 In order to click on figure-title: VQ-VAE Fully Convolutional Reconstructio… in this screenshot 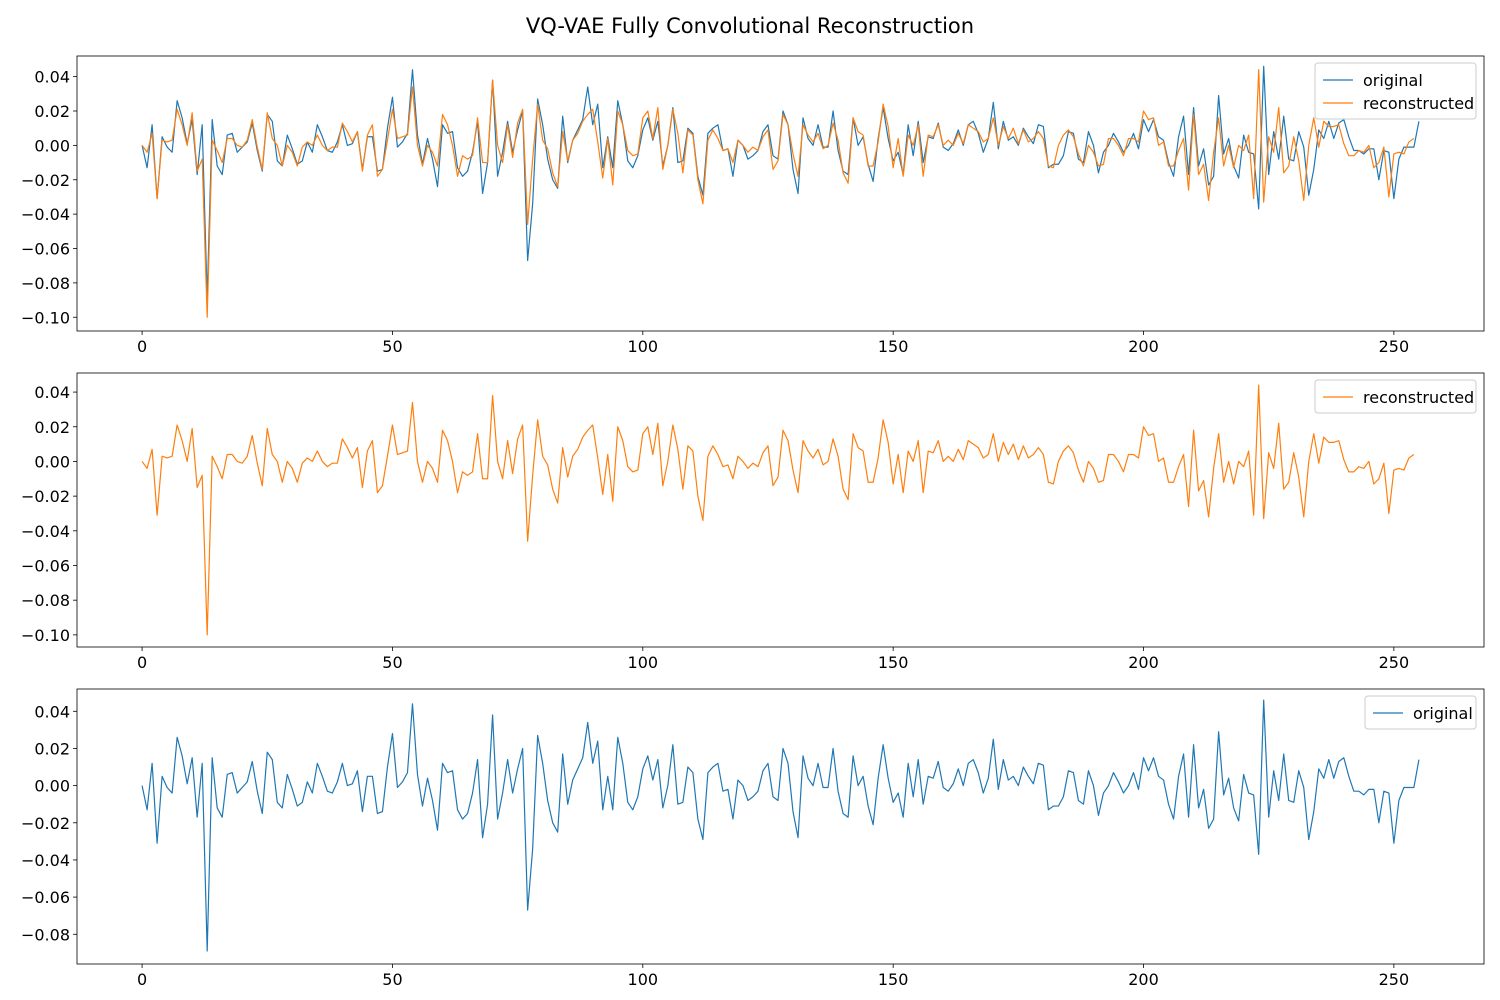, I will do `click(750, 26)`.